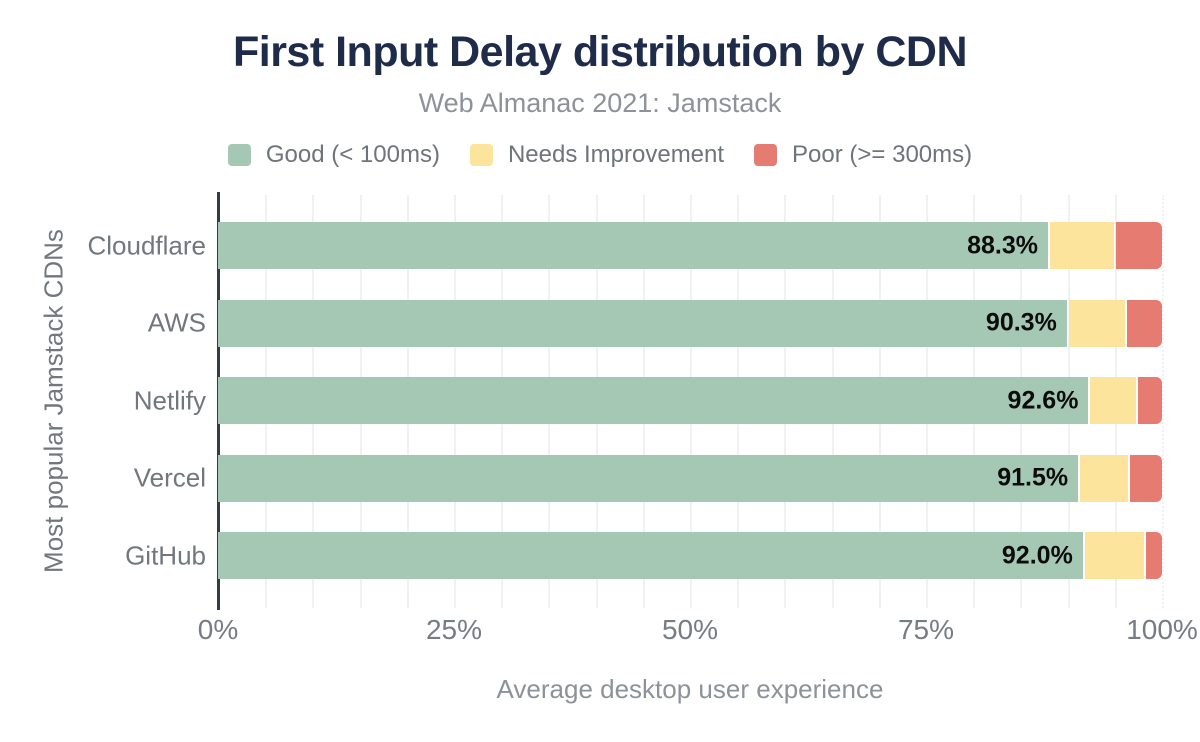 This screenshot has height=742, width=1200. I want to click on bar-value-label: 88.3%, so click(1003, 245).